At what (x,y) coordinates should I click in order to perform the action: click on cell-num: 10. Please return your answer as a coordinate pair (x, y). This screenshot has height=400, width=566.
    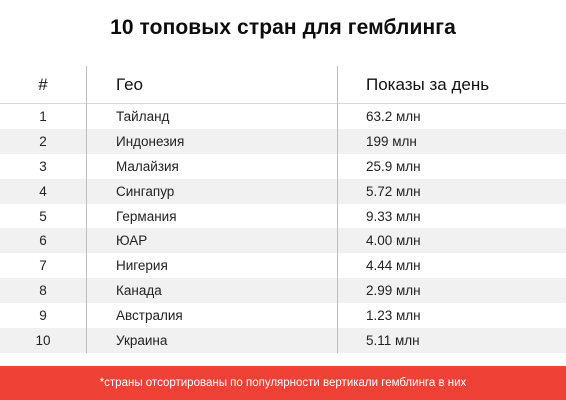
    Looking at the image, I should click on (43, 340).